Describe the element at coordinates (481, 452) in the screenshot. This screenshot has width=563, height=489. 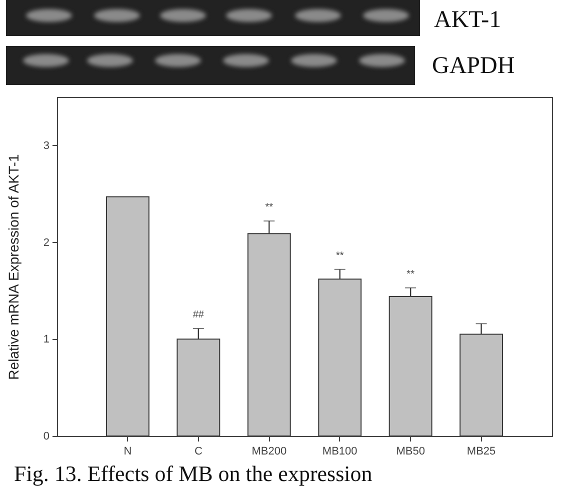
I see `x-tick-label: MB25` at that location.